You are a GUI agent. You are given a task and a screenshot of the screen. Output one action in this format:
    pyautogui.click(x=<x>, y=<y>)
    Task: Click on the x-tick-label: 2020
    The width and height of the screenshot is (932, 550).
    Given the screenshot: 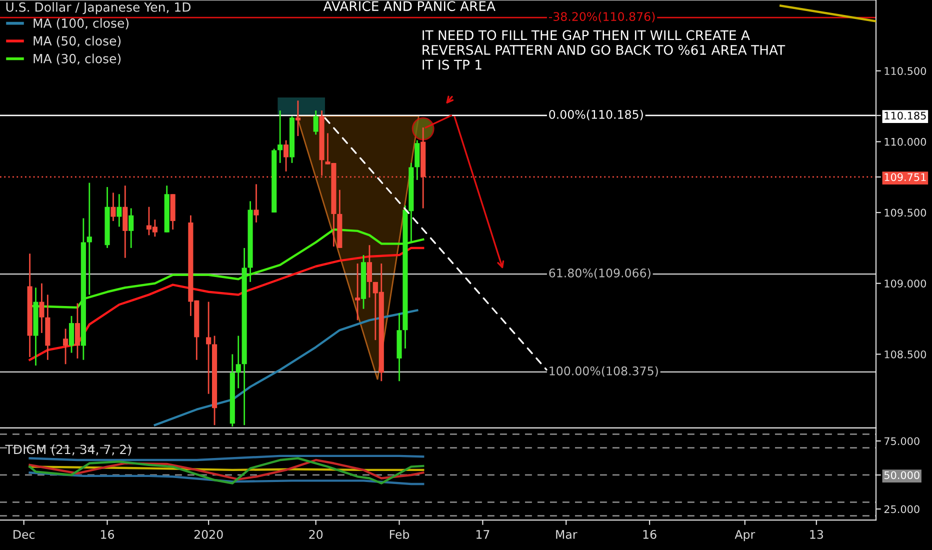 What is the action you would take?
    pyautogui.click(x=208, y=534)
    